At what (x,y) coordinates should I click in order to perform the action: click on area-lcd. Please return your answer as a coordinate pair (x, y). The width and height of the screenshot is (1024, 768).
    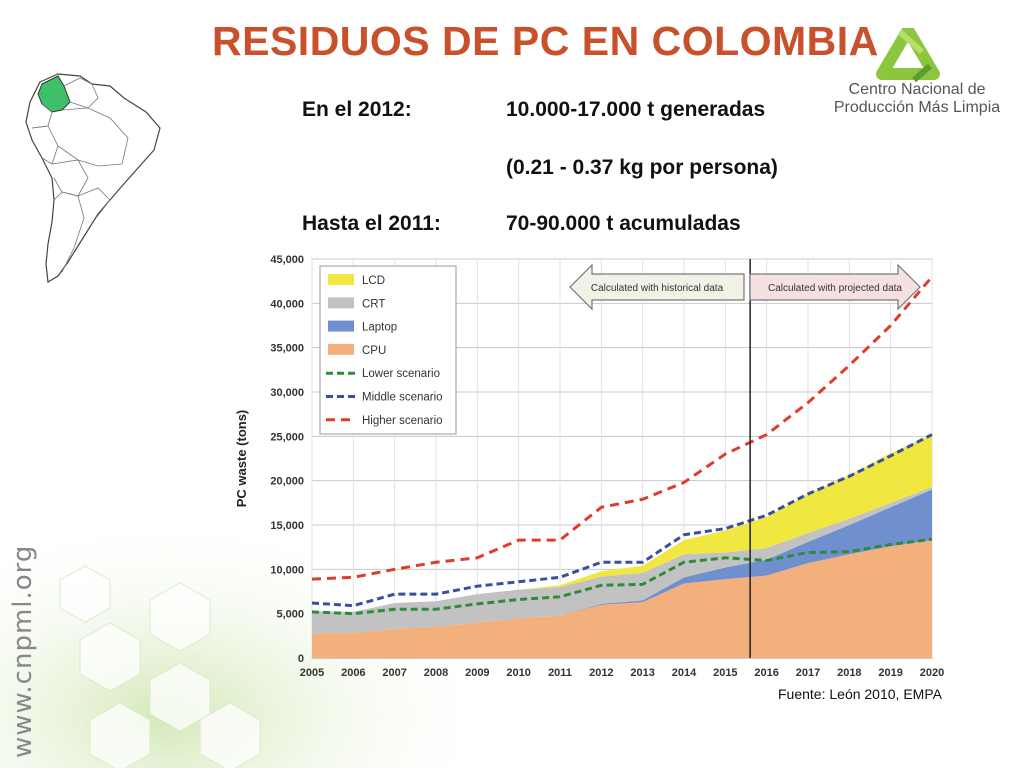
    Looking at the image, I should click on (622, 523).